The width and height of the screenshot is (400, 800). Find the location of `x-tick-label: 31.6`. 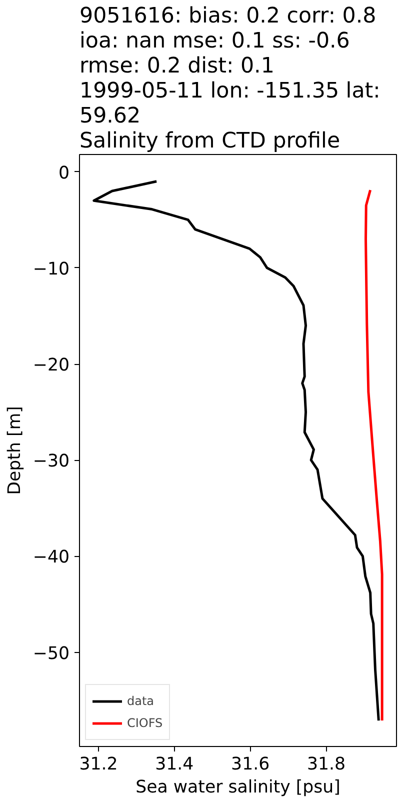

x-tick-label: 31.6 is located at coordinates (250, 764).